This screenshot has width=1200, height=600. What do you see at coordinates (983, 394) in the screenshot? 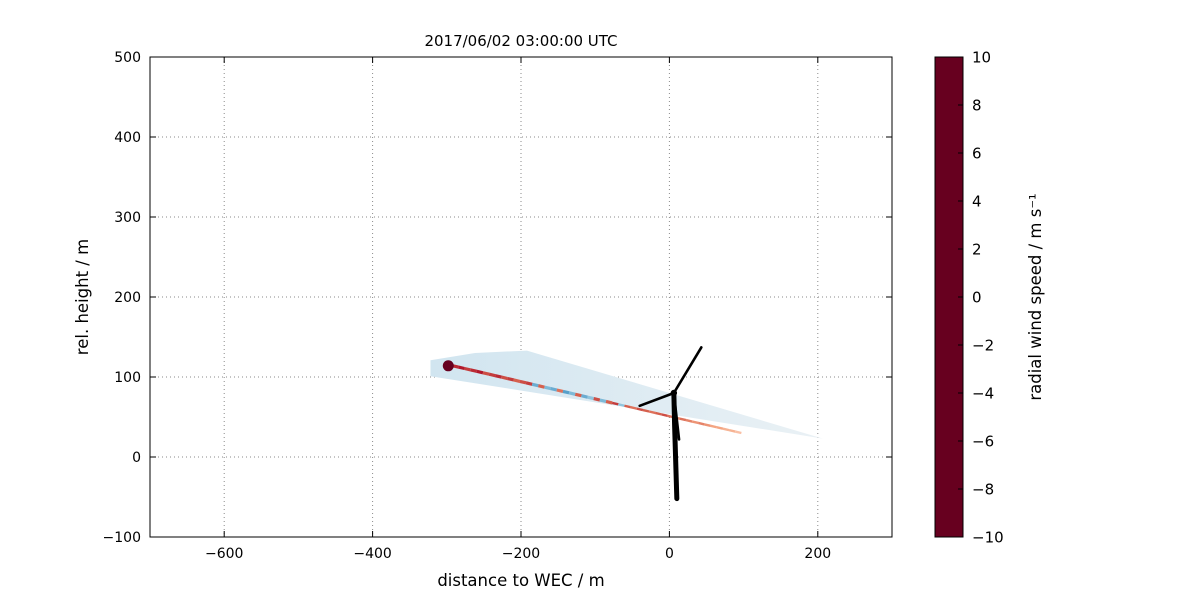
I see `colorbar-tick-label: −4` at bounding box center [983, 394].